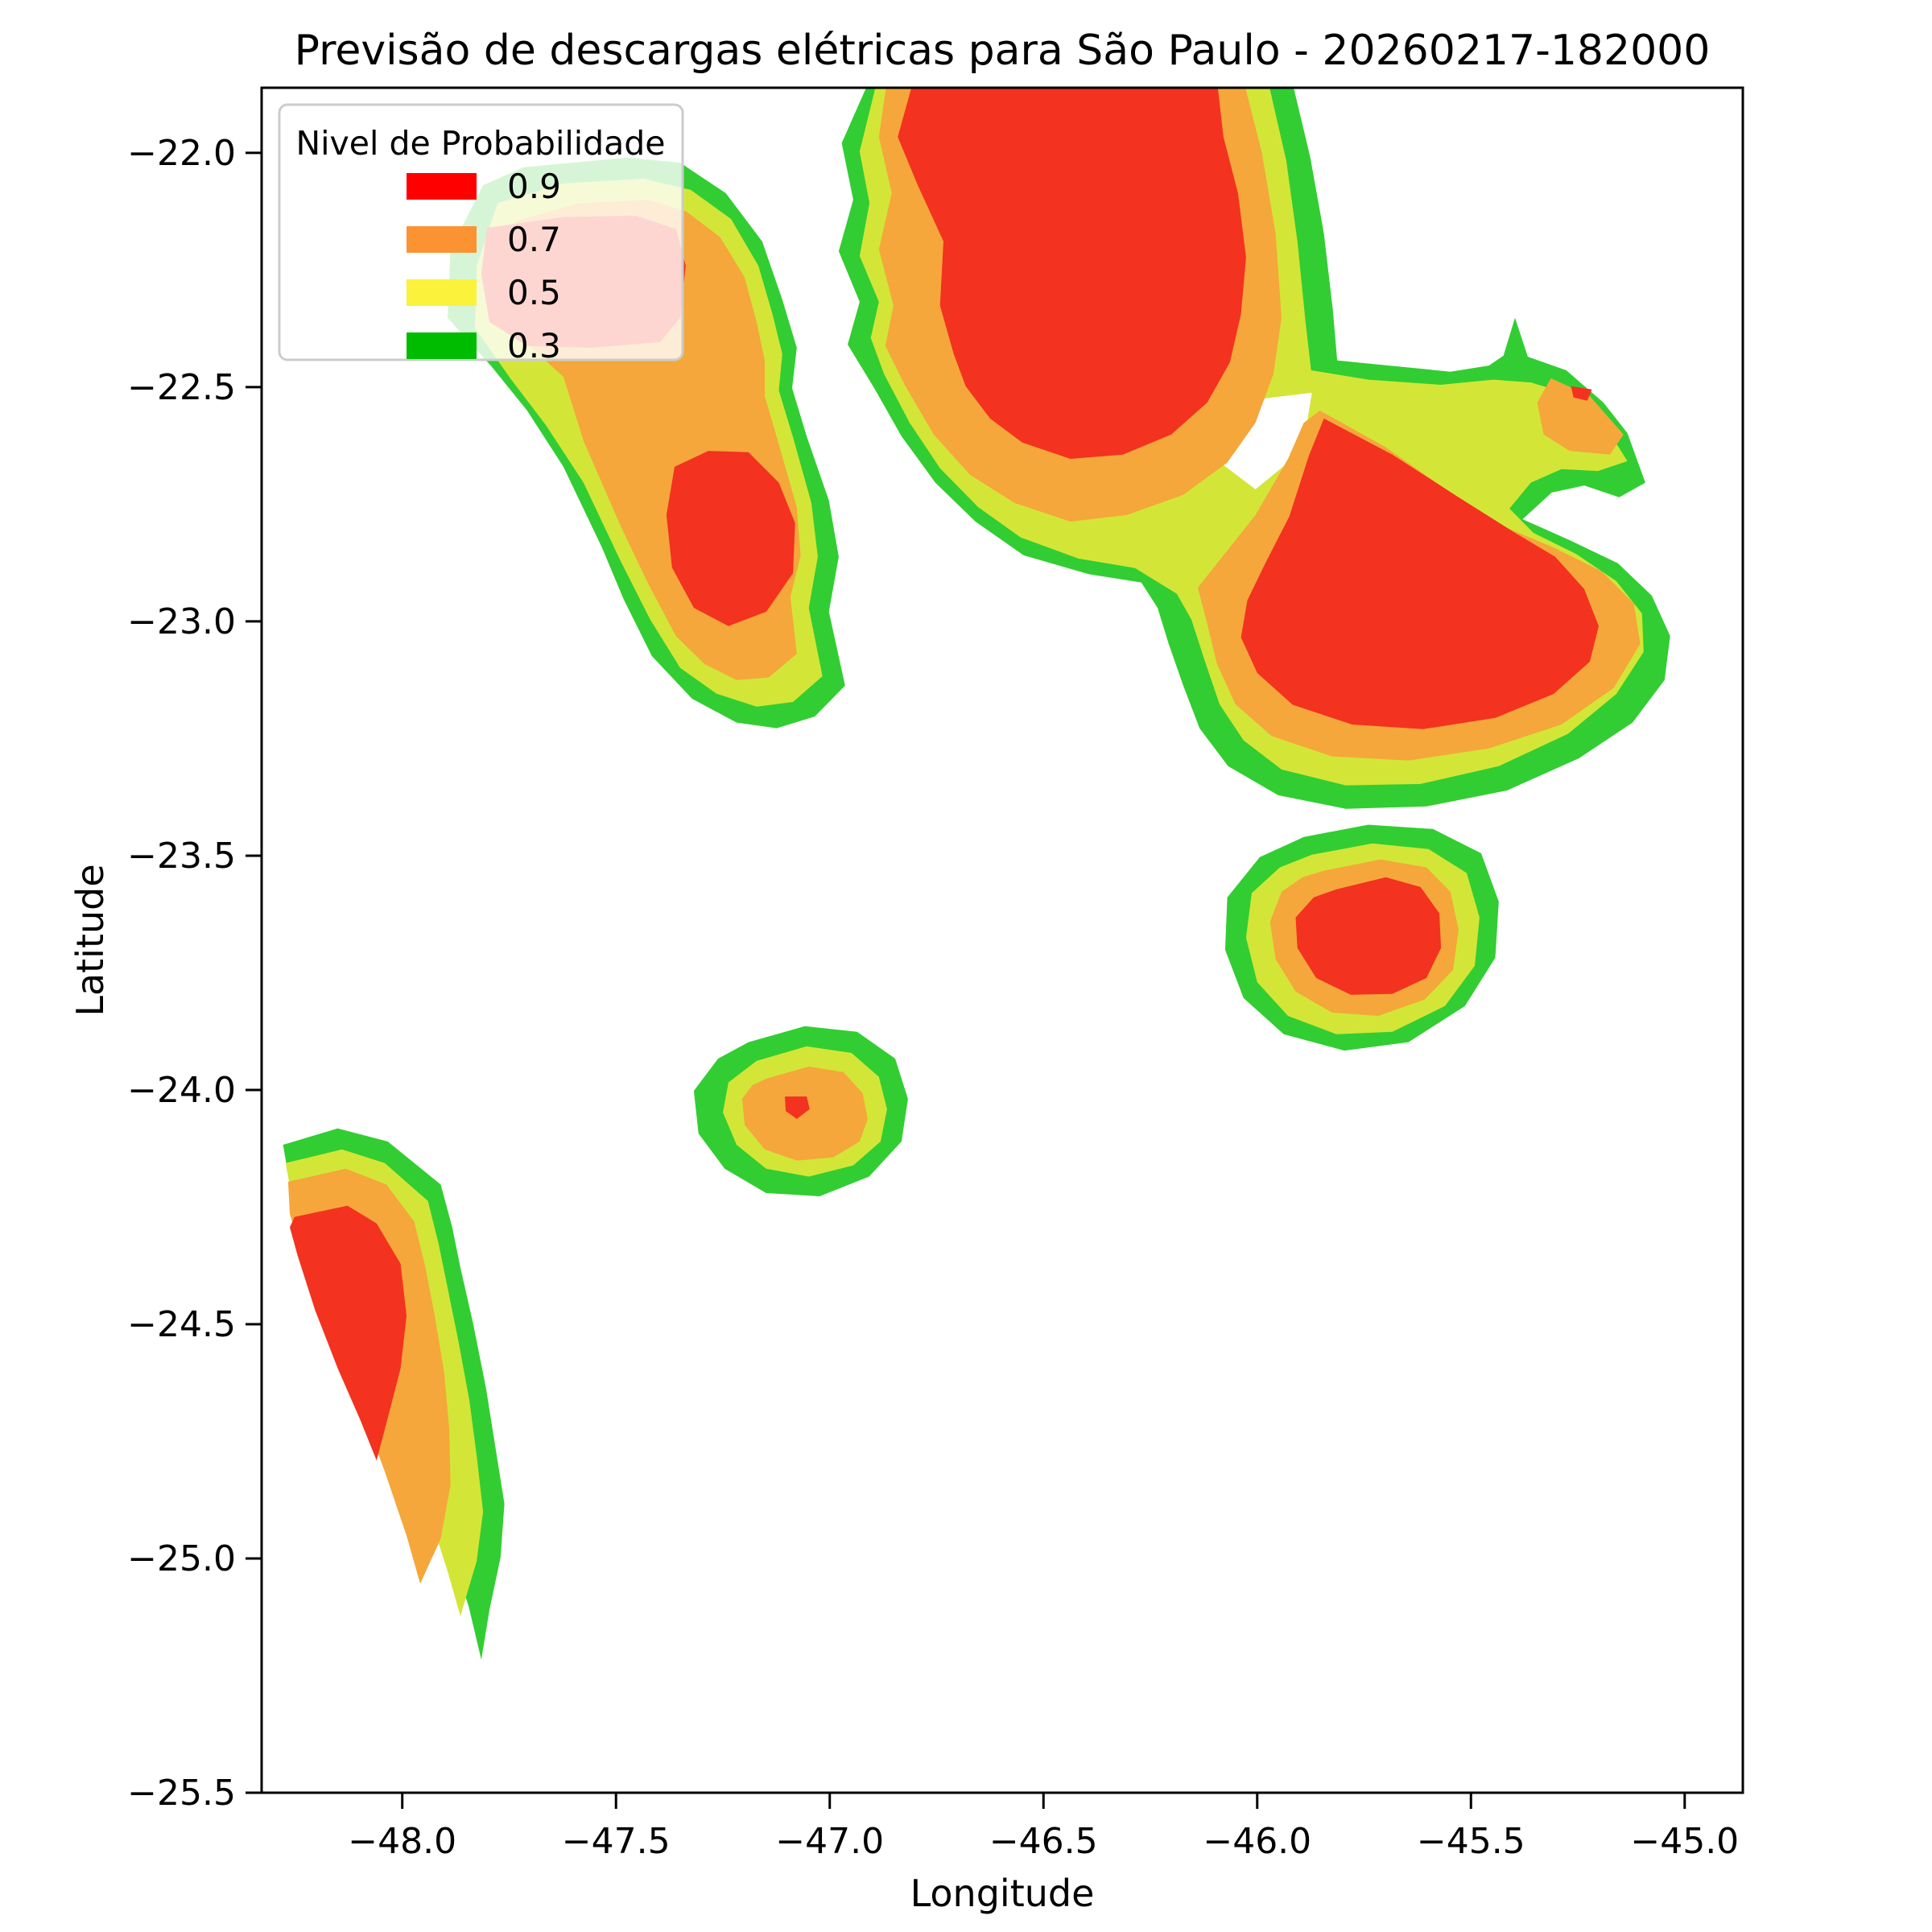 This screenshot has width=1932, height=1932. Describe the element at coordinates (480, 143) in the screenshot. I see `legend-title: Nivel de Probabilidade` at that location.